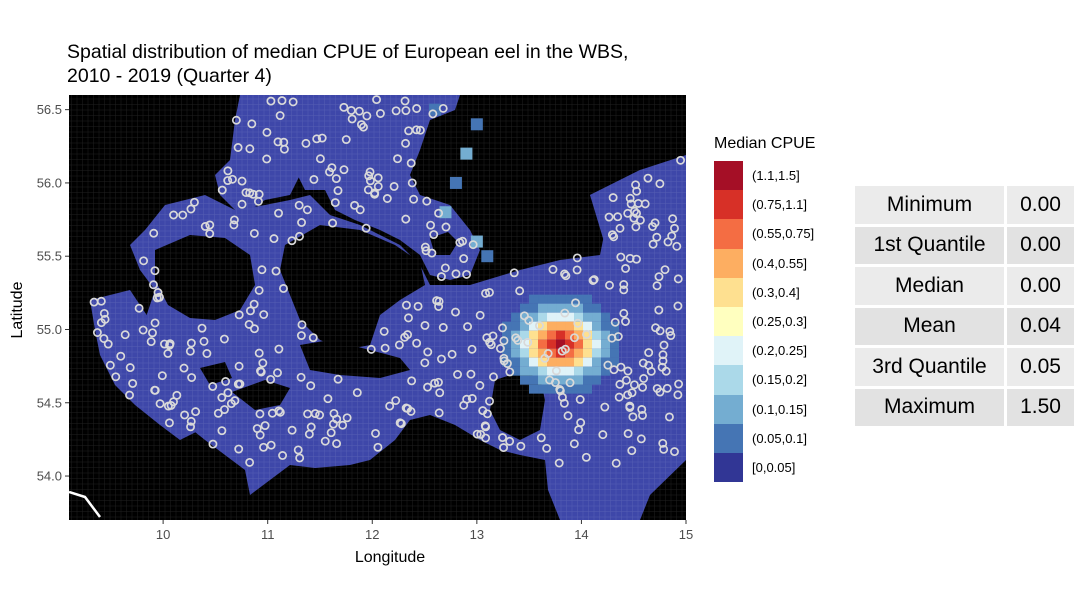  Describe the element at coordinates (169, 76) in the screenshot. I see `chart-title-line-2: 2010 - 2019 (Quarter 4)` at that location.